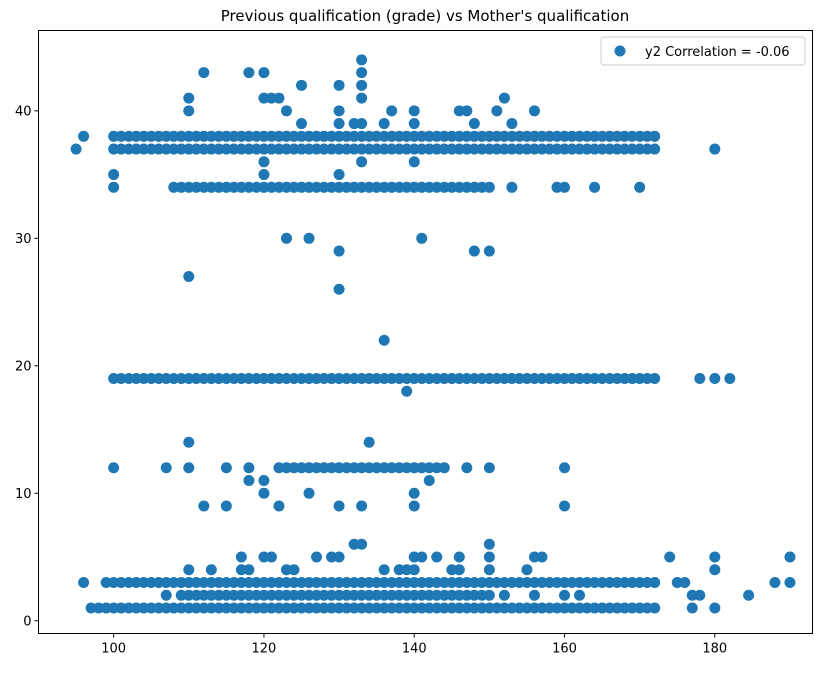 This screenshot has height=673, width=822. I want to click on x-tick-label: 100, so click(113, 649).